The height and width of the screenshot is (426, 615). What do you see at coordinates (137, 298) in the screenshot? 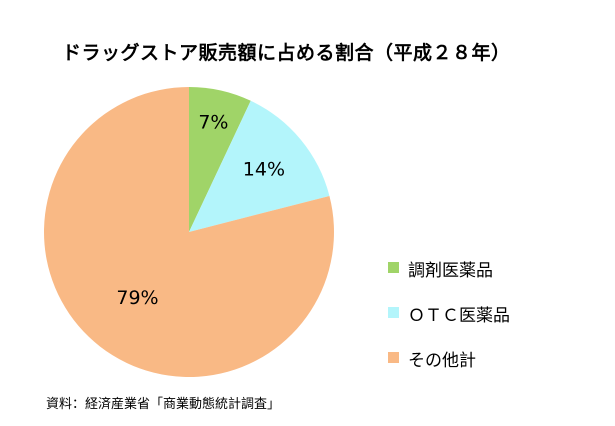
I see `data-label-other: 79%` at bounding box center [137, 298].